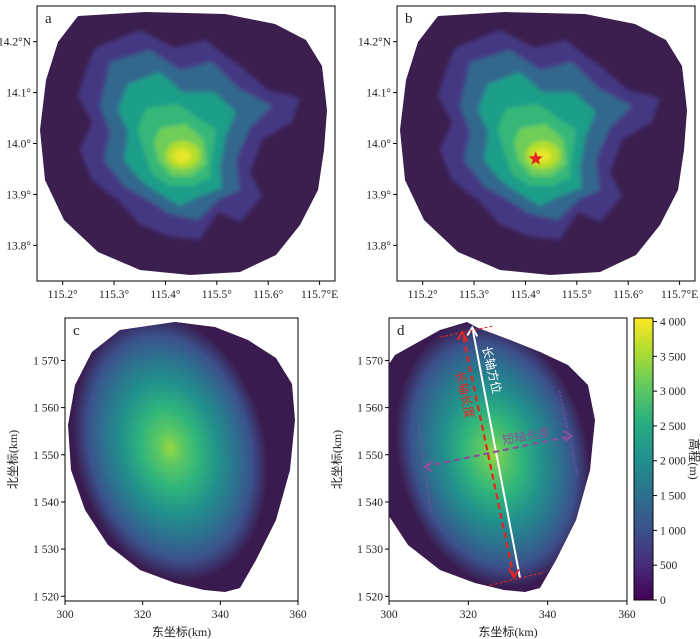  What do you see at coordinates (389, 615) in the screenshot?
I see `x-tick-label-d: 300` at bounding box center [389, 615].